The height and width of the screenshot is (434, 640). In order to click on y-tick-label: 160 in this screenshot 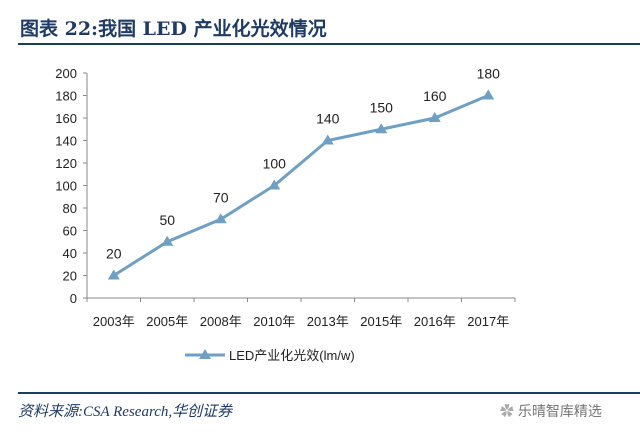, I will do `click(66, 118)`.